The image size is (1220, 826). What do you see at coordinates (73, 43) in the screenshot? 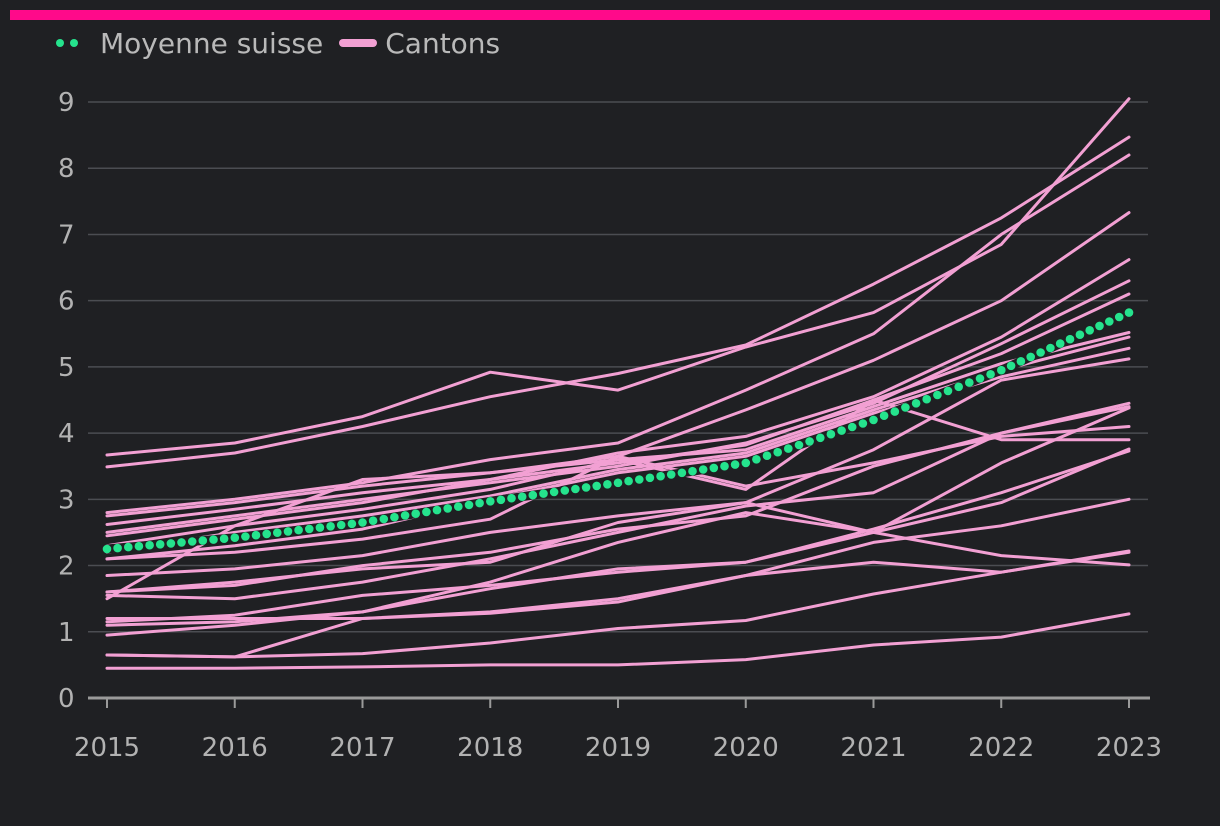
I see `average-dot-marker` at bounding box center [73, 43].